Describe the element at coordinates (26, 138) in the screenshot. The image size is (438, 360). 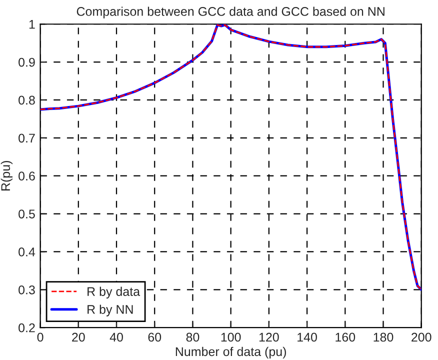
I see `y-tick-label: 0.7` at that location.